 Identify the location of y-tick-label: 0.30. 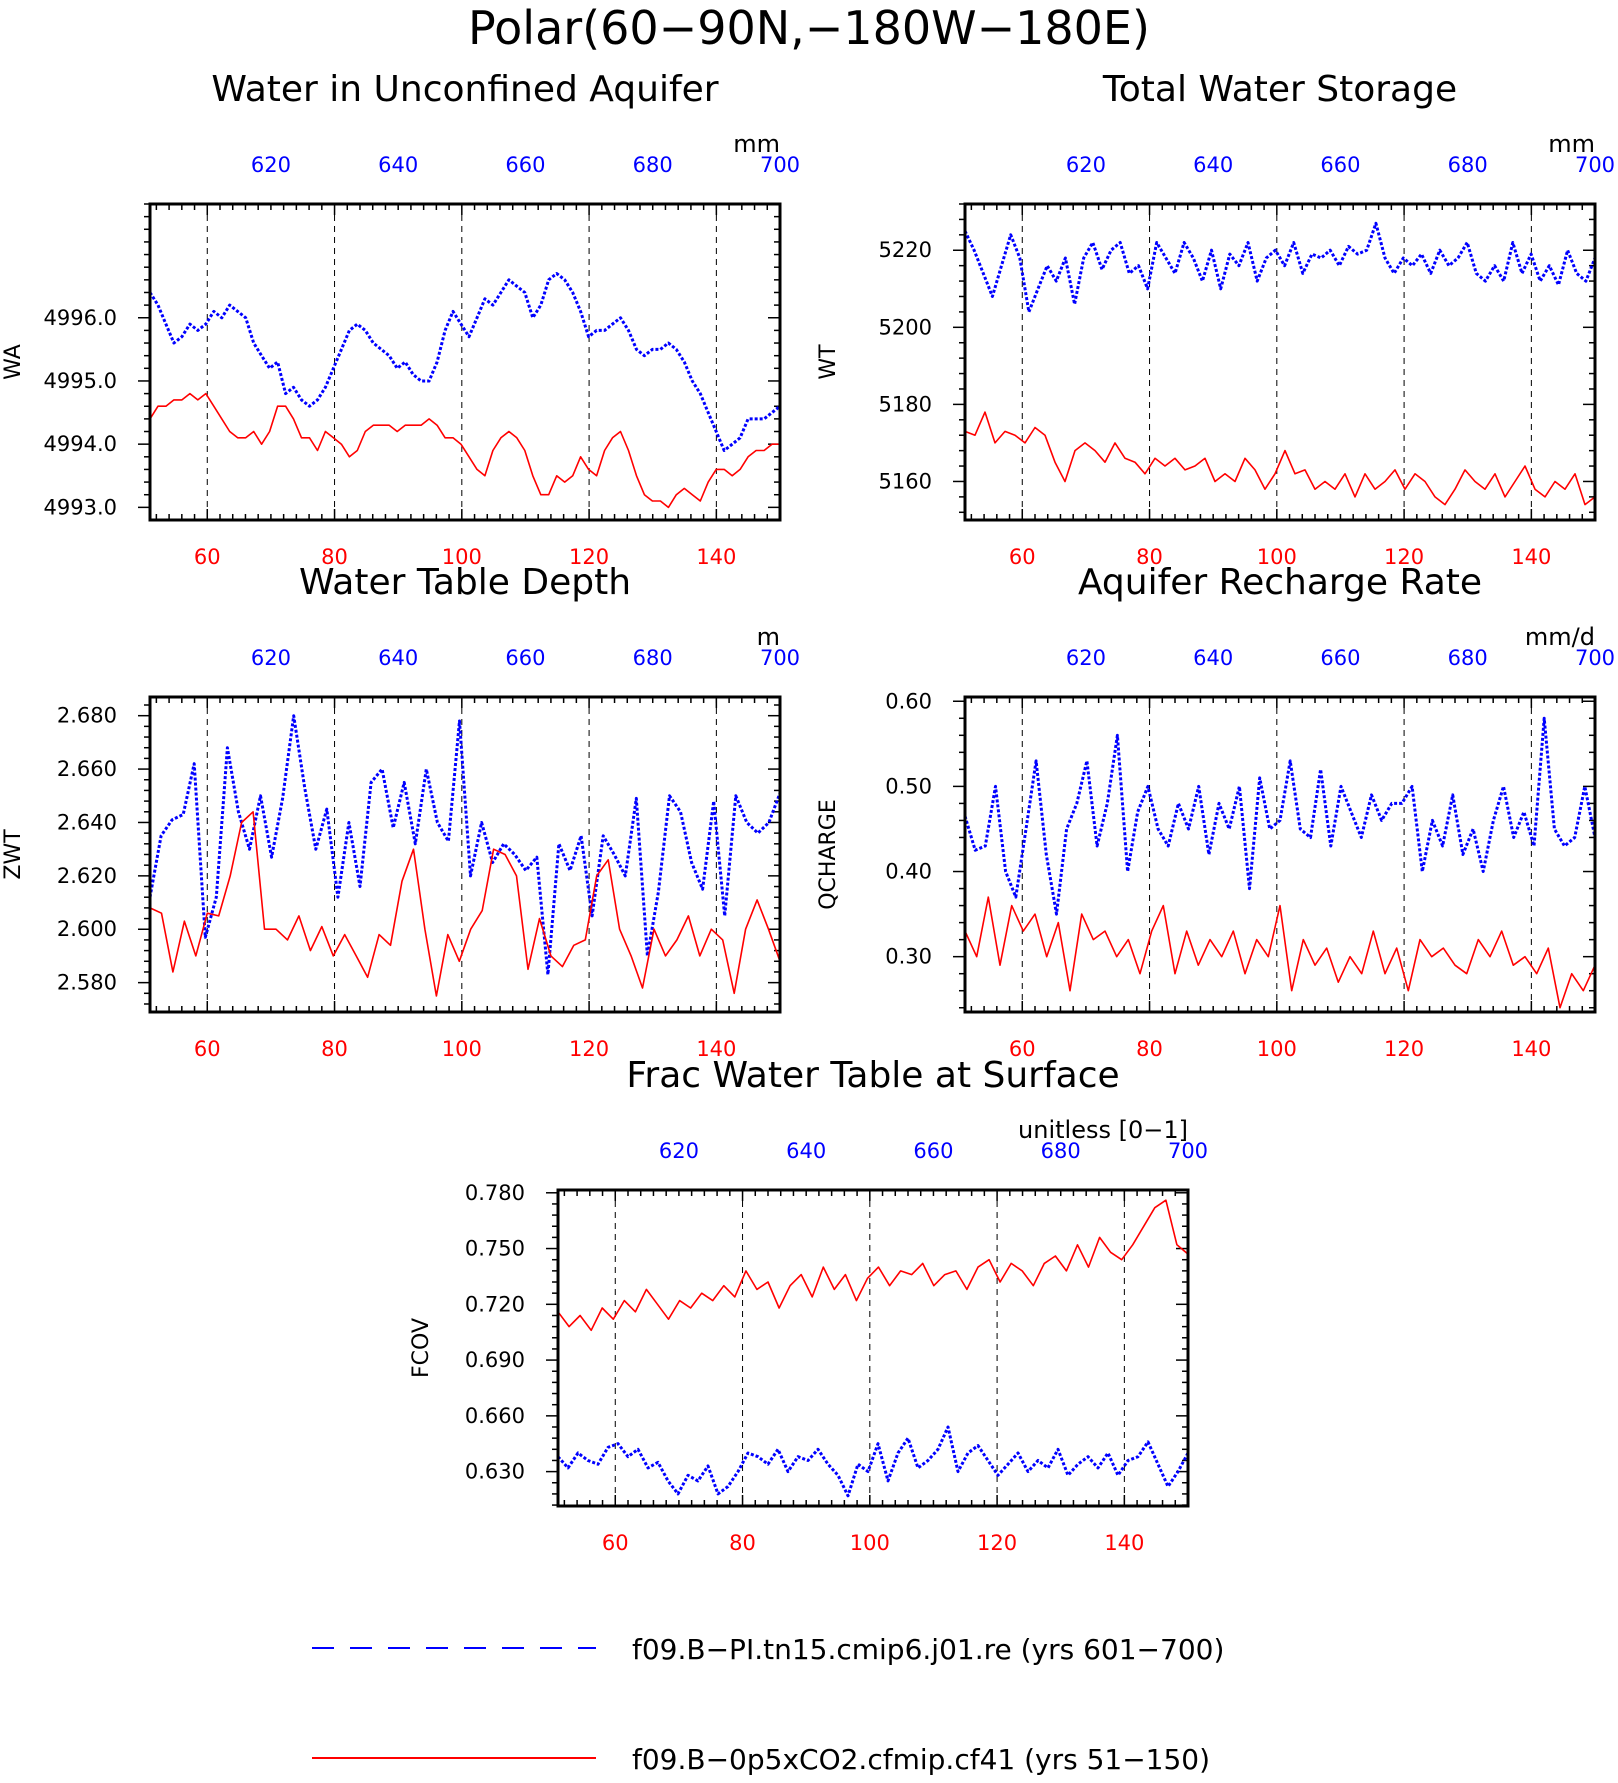
(908, 957).